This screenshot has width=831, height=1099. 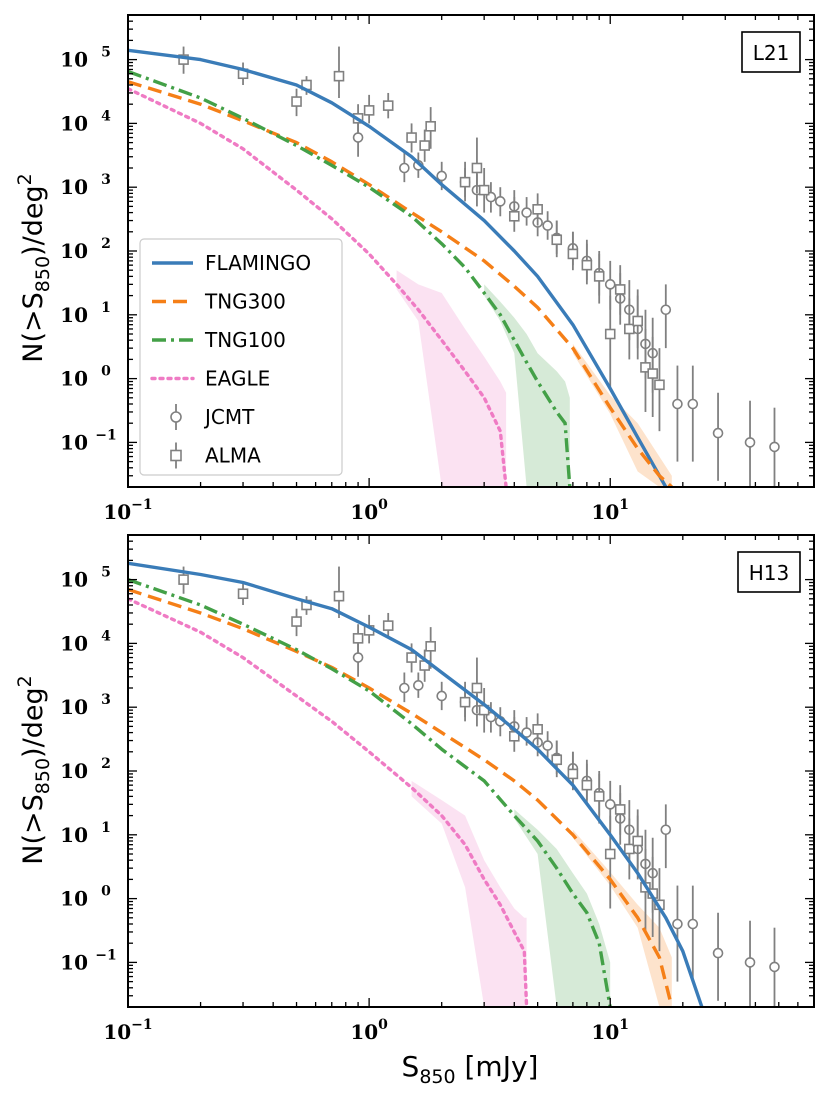 I want to click on legend-item-eagle: EAGLE, so click(x=210, y=379).